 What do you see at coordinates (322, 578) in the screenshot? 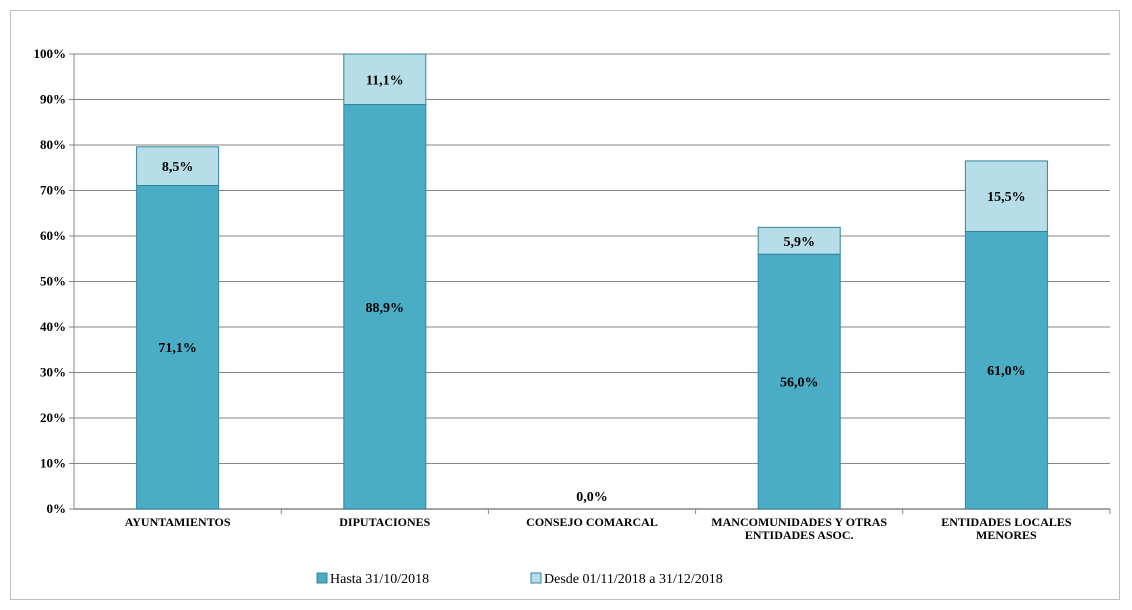
I see `legend-swatch-hasta` at bounding box center [322, 578].